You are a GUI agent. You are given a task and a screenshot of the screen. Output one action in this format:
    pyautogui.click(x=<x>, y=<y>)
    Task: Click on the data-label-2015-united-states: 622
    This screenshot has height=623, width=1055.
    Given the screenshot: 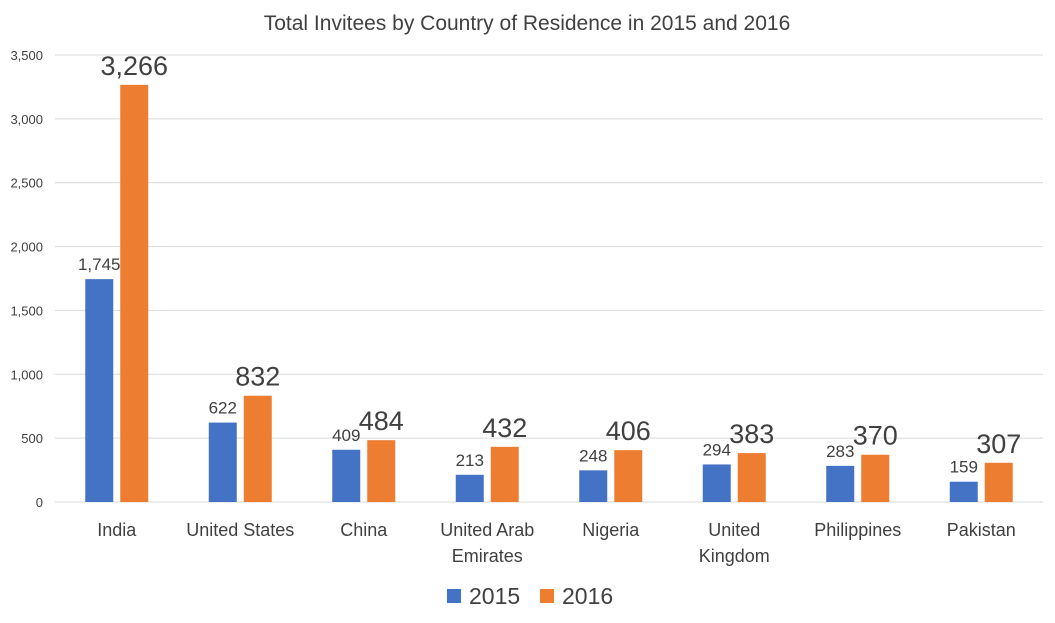 What is the action you would take?
    pyautogui.click(x=223, y=408)
    